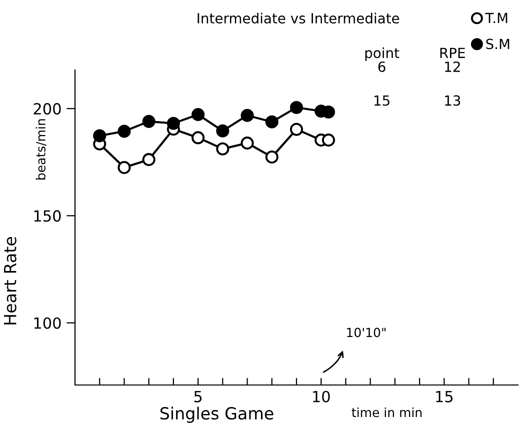 The width and height of the screenshot is (523, 433). What do you see at coordinates (321, 396) in the screenshot?
I see `x-tick-label: 10` at bounding box center [321, 396].